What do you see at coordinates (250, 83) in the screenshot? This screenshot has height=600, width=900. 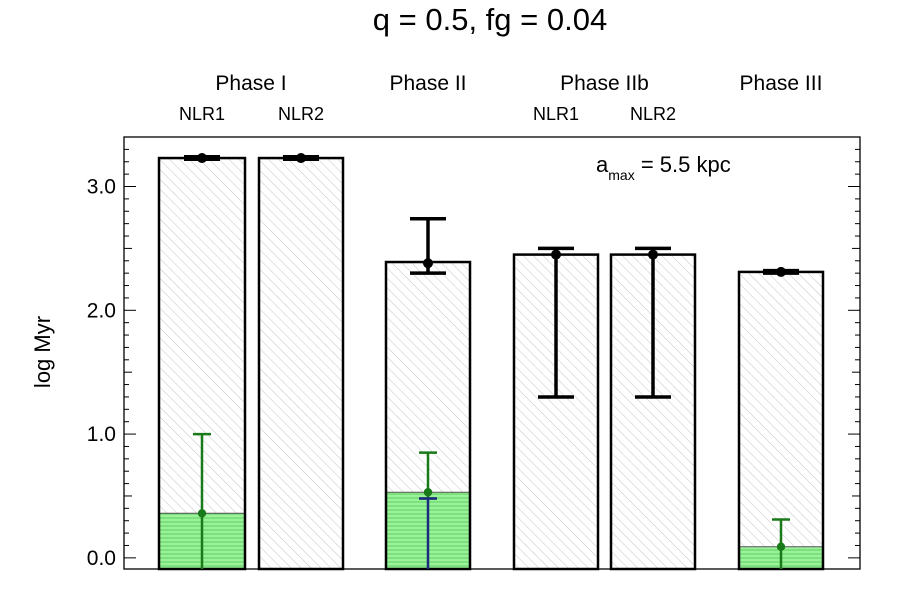 I see `phase-label-0: Phase I` at bounding box center [250, 83].